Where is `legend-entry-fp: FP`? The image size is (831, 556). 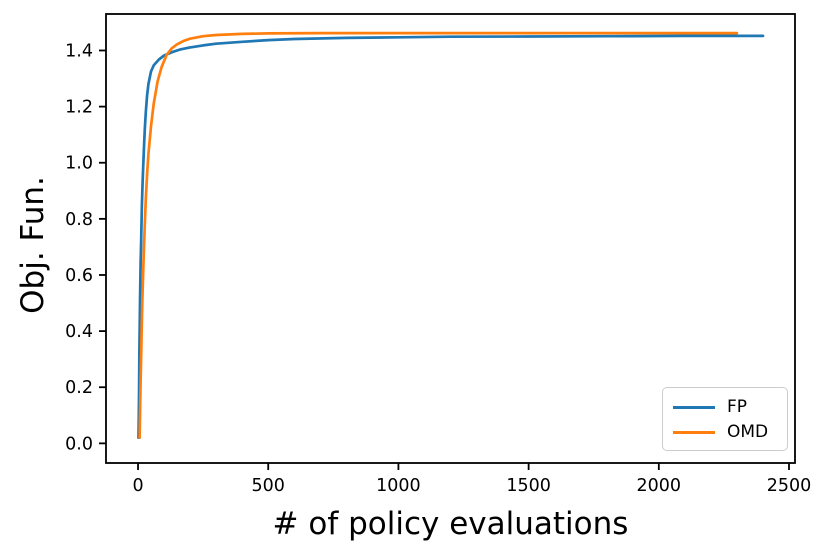 legend-entry-fp: FP is located at coordinates (725, 407).